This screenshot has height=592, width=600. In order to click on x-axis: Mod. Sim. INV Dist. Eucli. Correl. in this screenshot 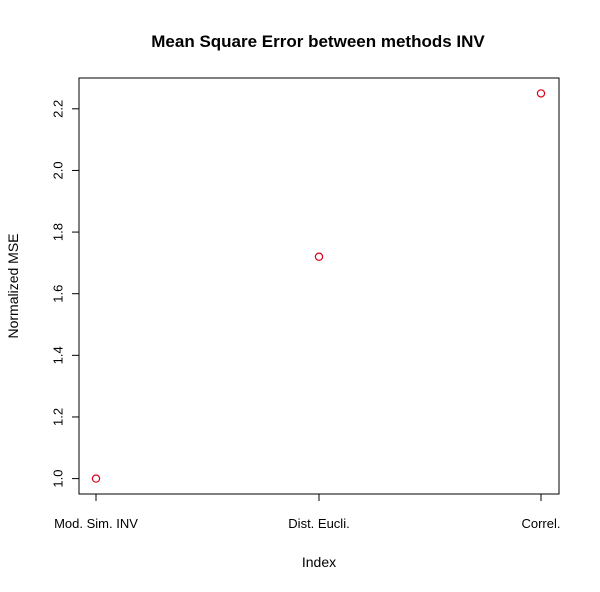, I will do `click(307, 512)`.